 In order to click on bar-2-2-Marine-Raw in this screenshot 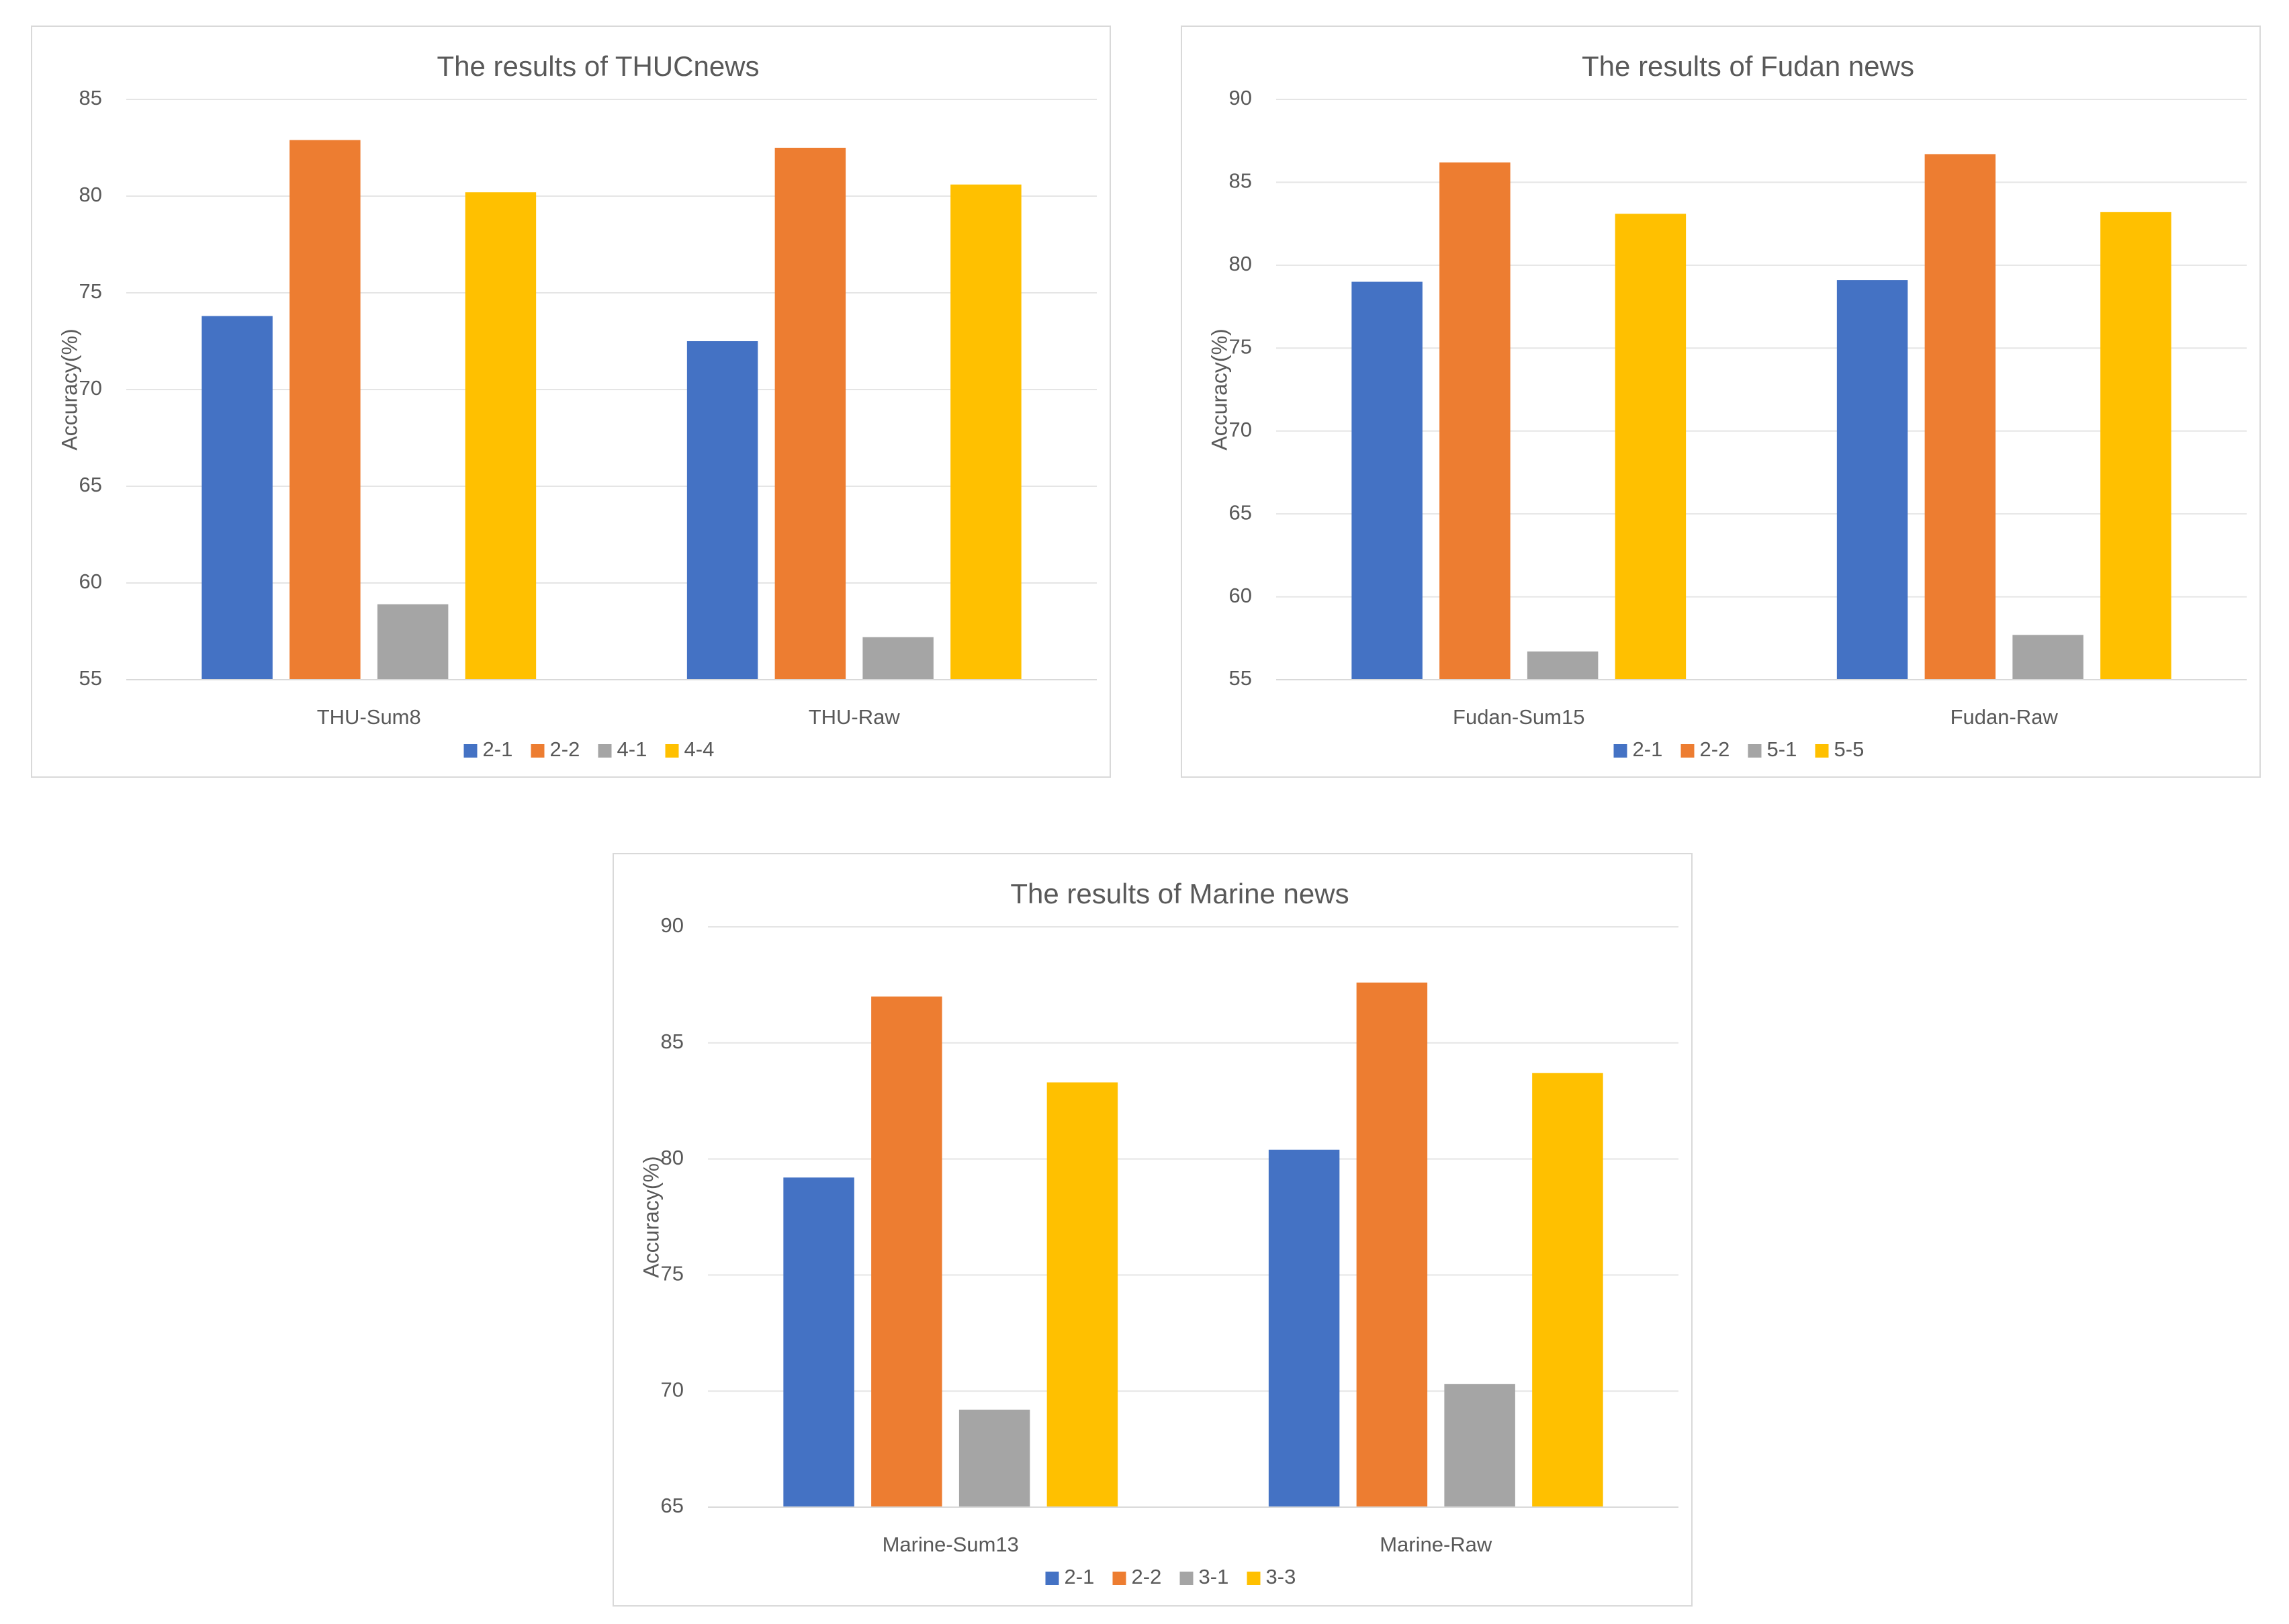, I will do `click(1392, 1244)`.